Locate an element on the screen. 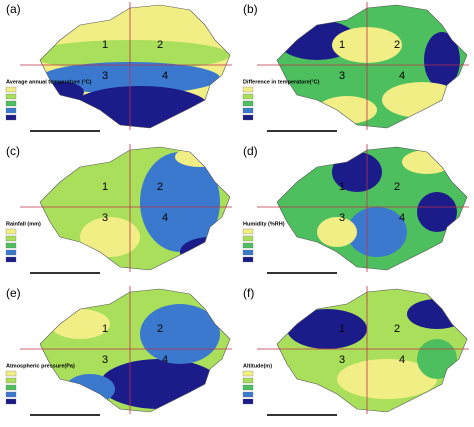 The height and width of the screenshot is (427, 474). map-panel: (b) 1 2 3 4 Difference in temperature(°C) is located at coordinates (355, 67).